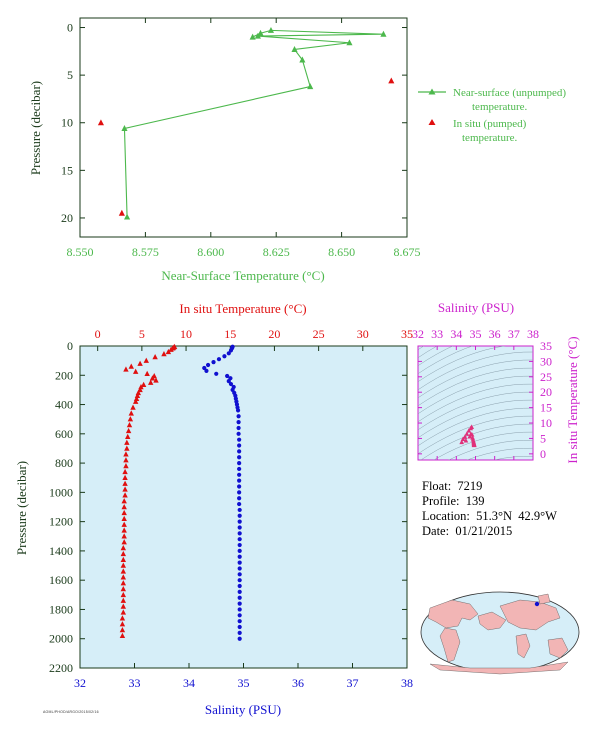 The height and width of the screenshot is (732, 601). What do you see at coordinates (546, 377) in the screenshot?
I see `ts-y-tick-label: 25` at bounding box center [546, 377].